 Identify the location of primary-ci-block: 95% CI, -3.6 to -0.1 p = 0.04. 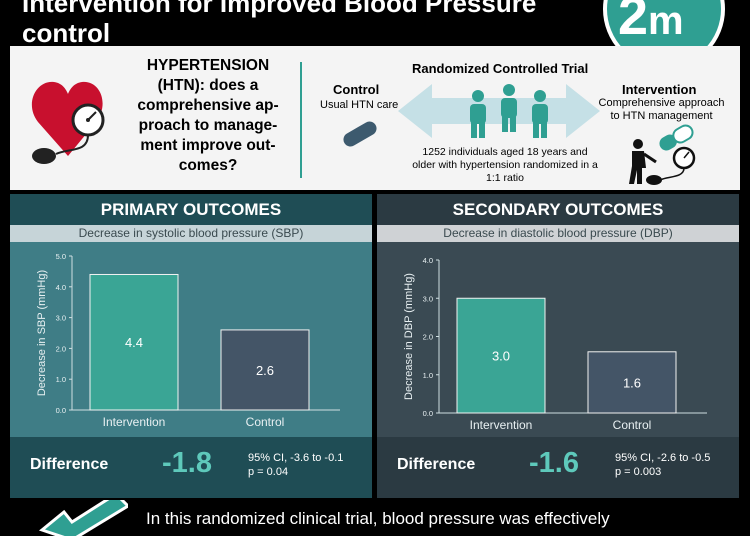
(295, 465).